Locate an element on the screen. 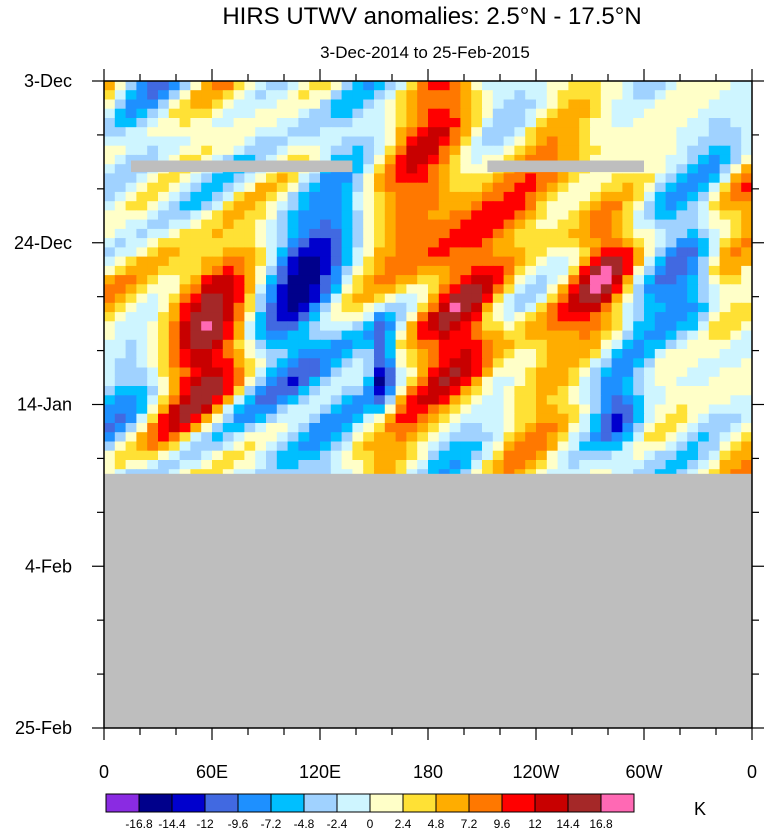  colorbar-label: -16.8 is located at coordinates (139, 823).